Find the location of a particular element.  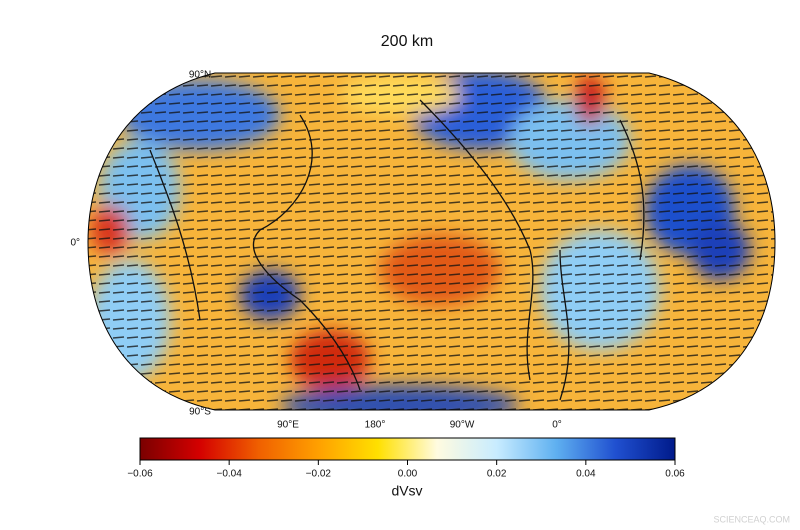

lon-label: 90°E is located at coordinates (288, 425).